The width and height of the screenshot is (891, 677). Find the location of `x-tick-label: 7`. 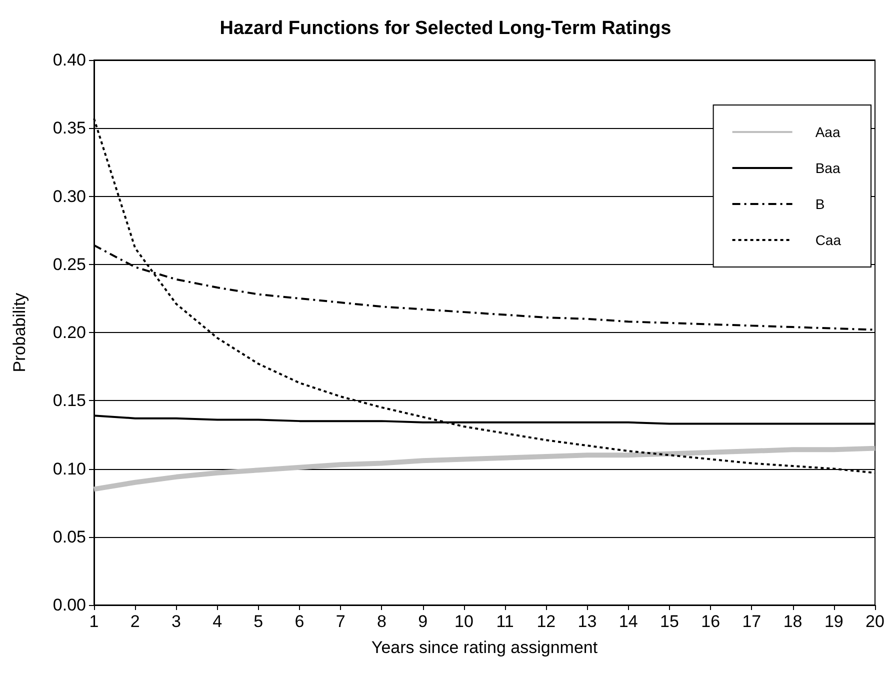

x-tick-label: 7 is located at coordinates (341, 621).